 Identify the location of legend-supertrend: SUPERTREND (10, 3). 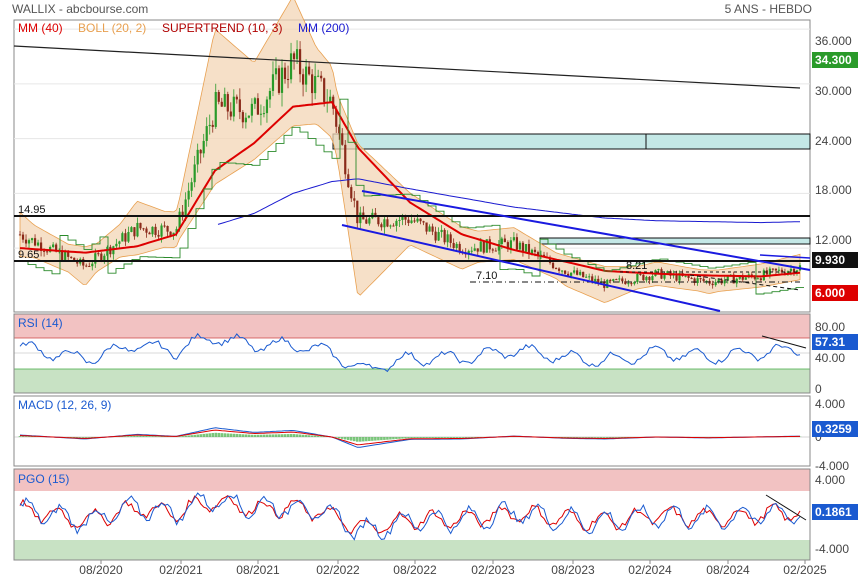
(222, 28).